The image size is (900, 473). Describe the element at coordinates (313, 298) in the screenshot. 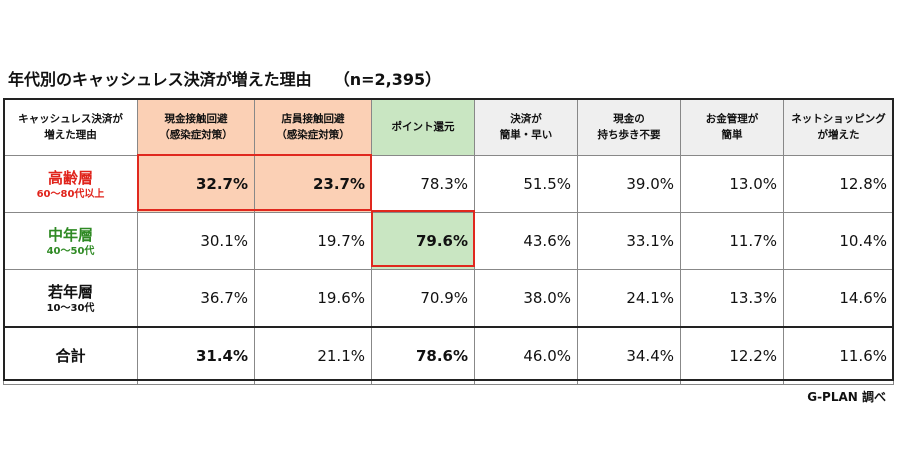

I see `table-cell: 19.6%` at that location.